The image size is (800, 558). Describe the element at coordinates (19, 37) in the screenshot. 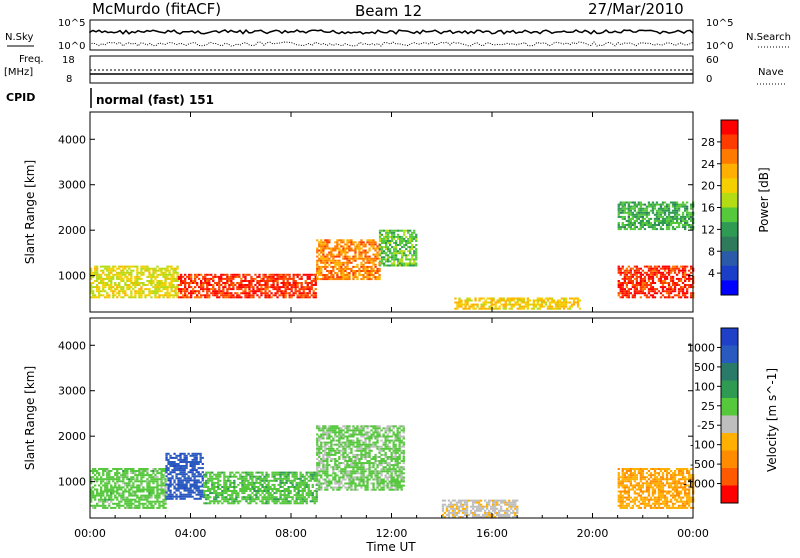

I see `nsky-label: N.Sky` at that location.